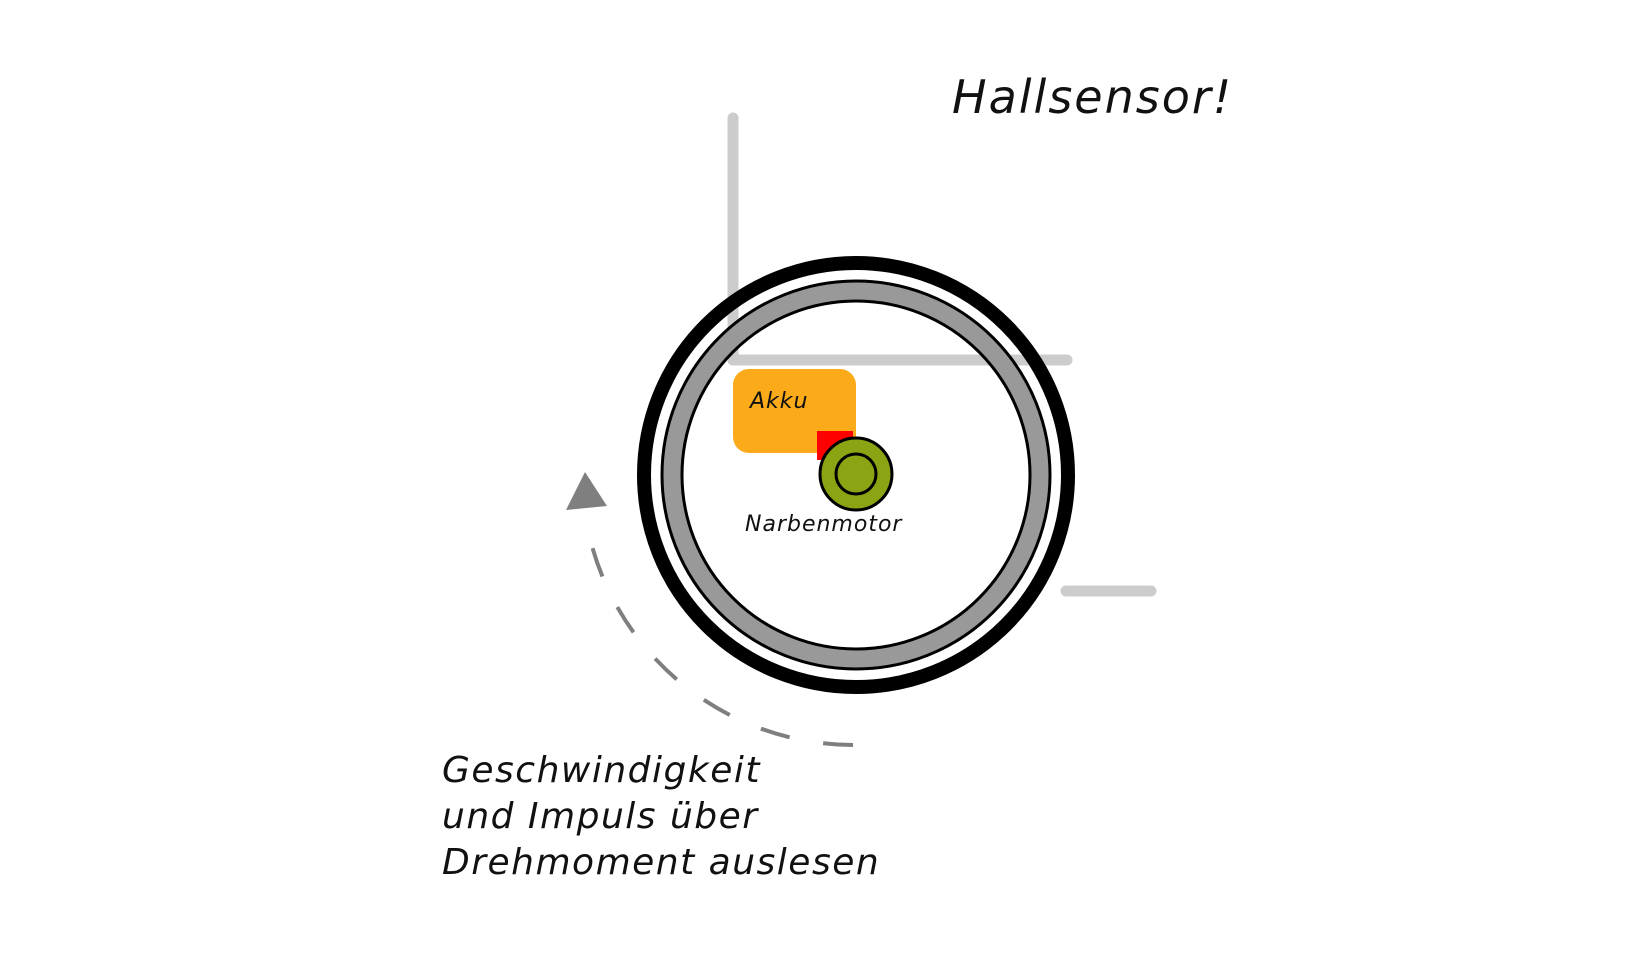 The width and height of the screenshot is (1636, 954). What do you see at coordinates (661, 862) in the screenshot?
I see `caption-line-3: Drehmoment auslesen` at bounding box center [661, 862].